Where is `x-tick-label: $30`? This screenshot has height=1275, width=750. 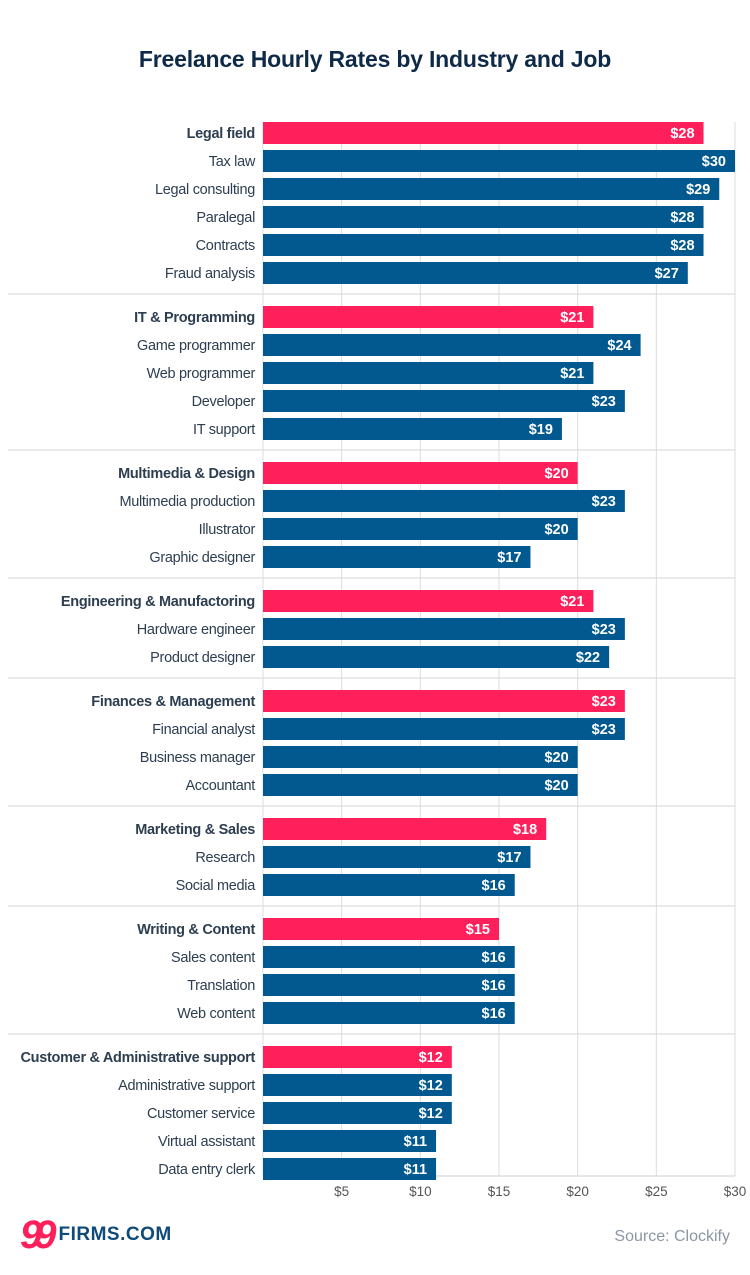
x-tick-label: $30 is located at coordinates (735, 1191).